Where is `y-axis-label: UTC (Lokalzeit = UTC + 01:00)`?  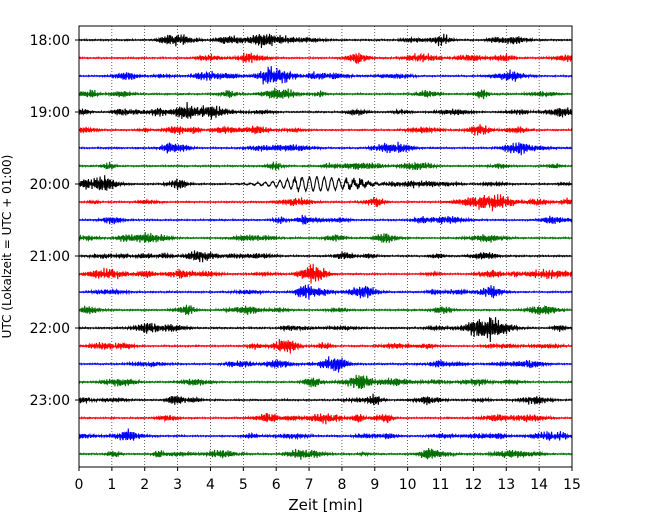 y-axis-label: UTC (Lokalzeit = UTC + 01:00) is located at coordinates (7, 247).